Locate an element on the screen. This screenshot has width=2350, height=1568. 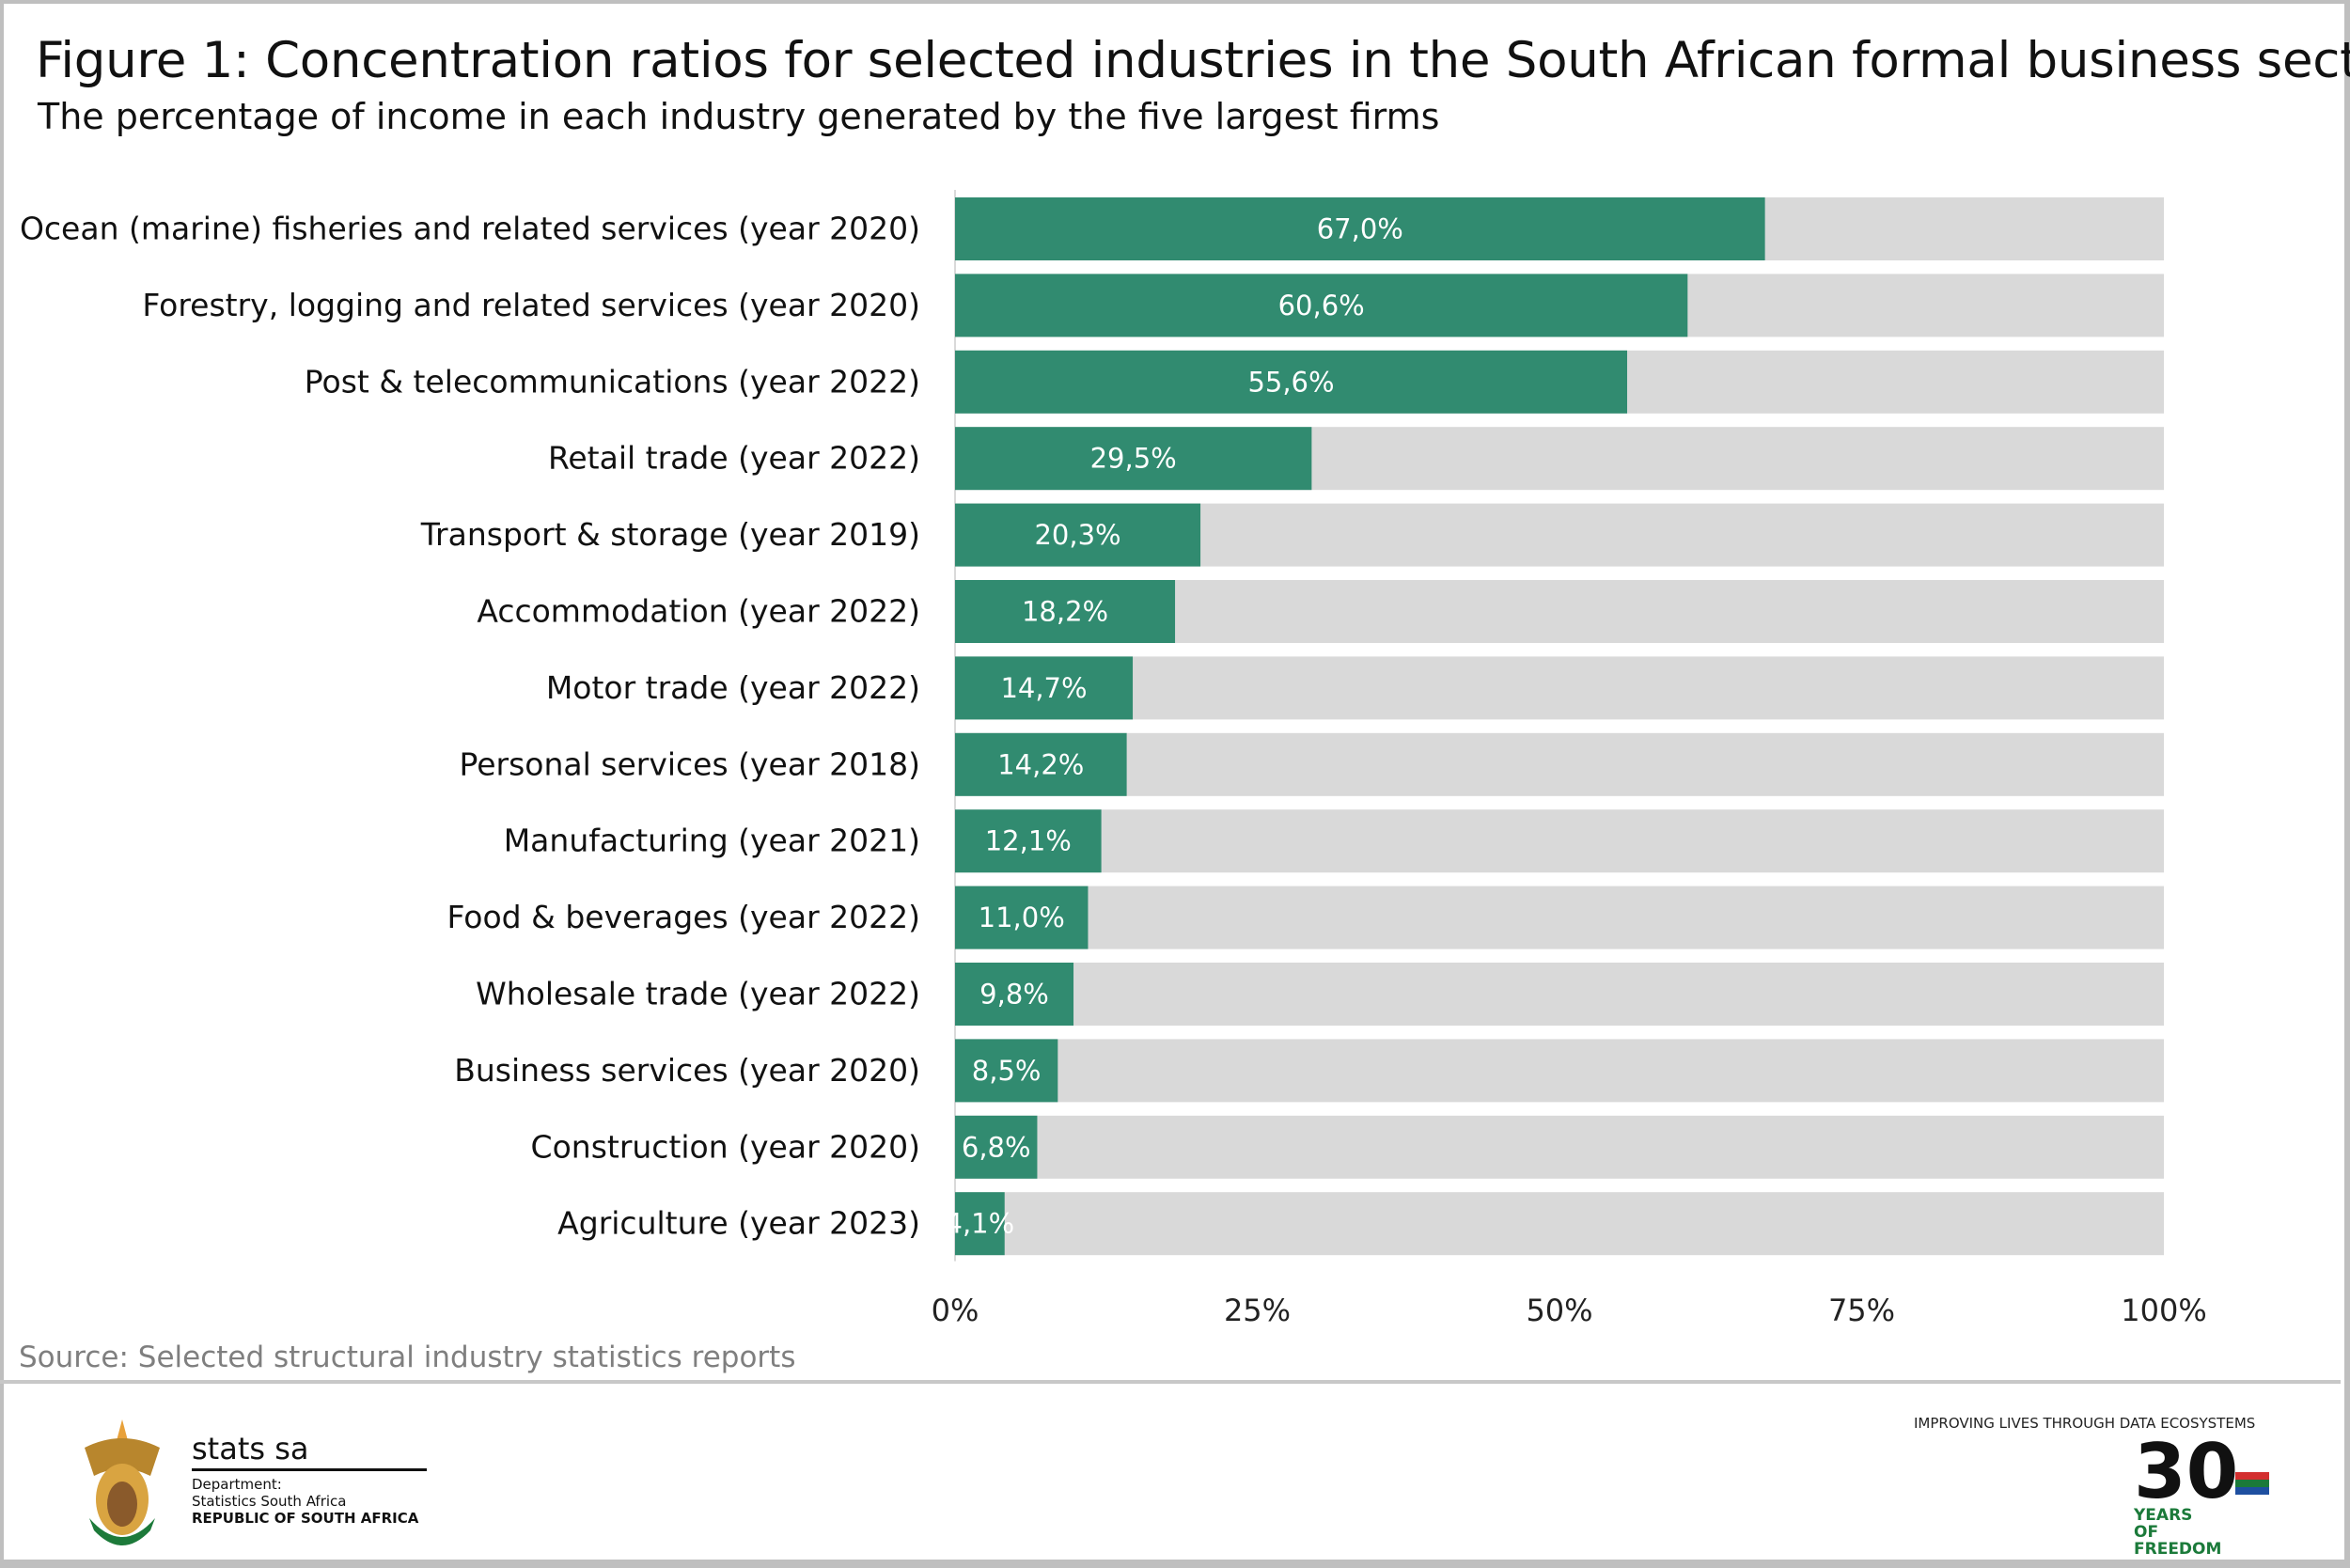
x-tick-label: 100% is located at coordinates (2163, 1310).